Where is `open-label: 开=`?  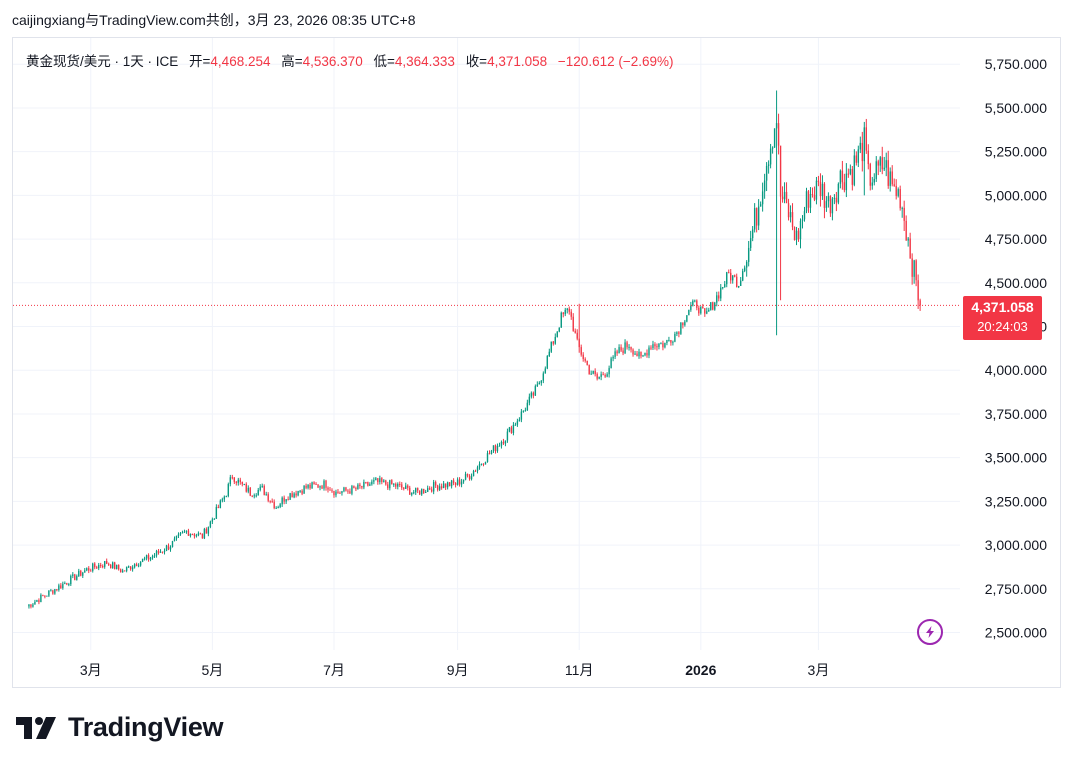 open-label: 开= is located at coordinates (200, 61).